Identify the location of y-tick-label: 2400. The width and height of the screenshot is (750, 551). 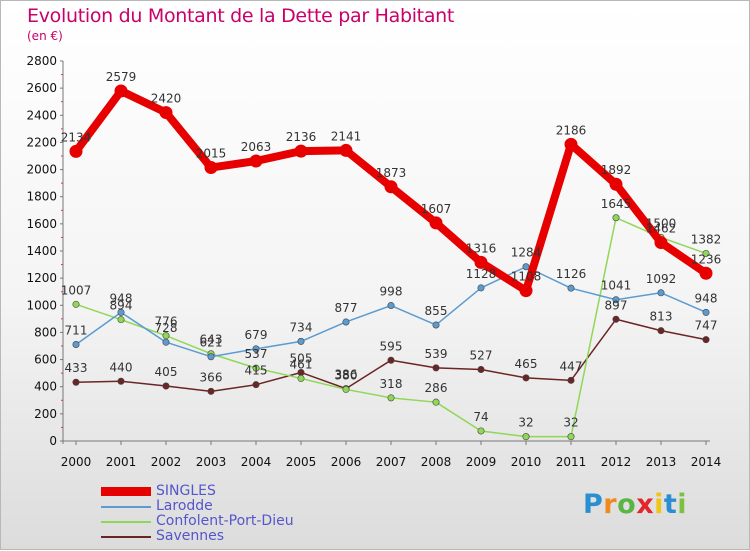
(41, 115).